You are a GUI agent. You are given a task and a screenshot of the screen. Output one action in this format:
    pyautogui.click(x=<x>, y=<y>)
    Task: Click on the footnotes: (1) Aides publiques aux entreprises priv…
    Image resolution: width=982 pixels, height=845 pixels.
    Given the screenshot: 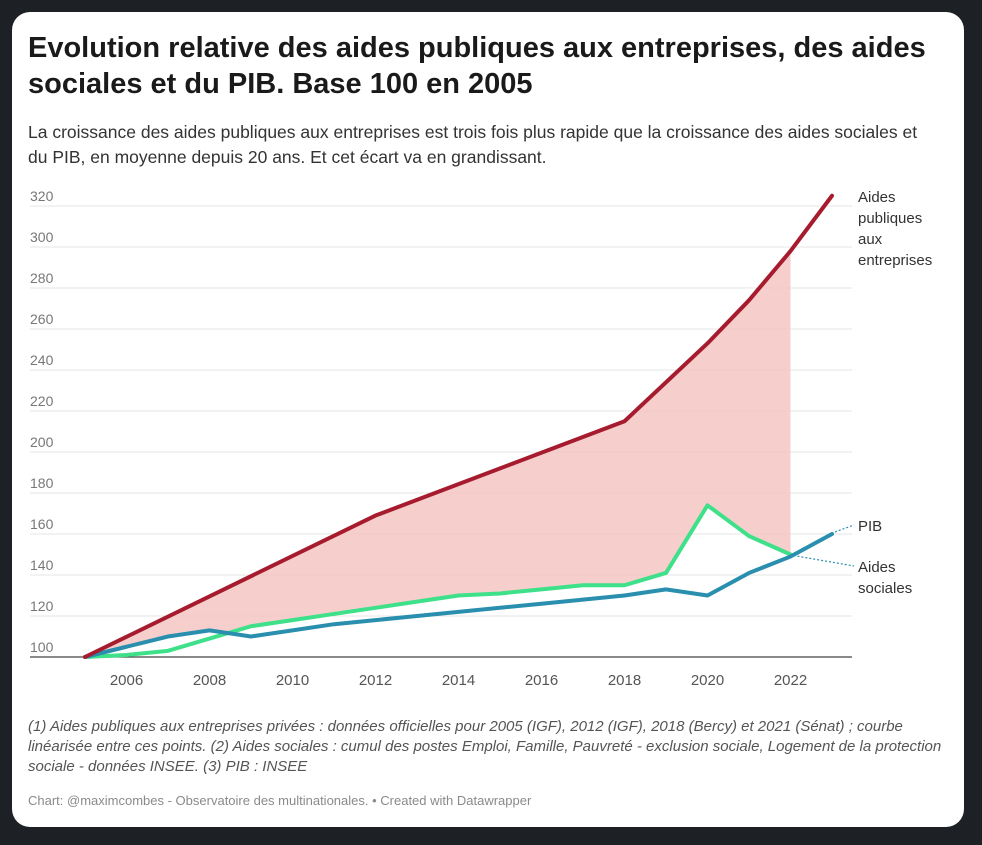 What is the action you would take?
    pyautogui.click(x=485, y=746)
    